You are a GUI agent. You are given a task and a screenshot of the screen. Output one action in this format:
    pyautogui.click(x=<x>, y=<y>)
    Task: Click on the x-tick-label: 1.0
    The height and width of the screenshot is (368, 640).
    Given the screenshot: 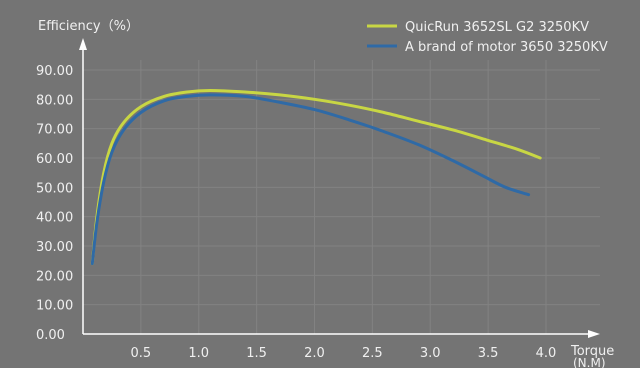 What is the action you would take?
    pyautogui.click(x=198, y=353)
    